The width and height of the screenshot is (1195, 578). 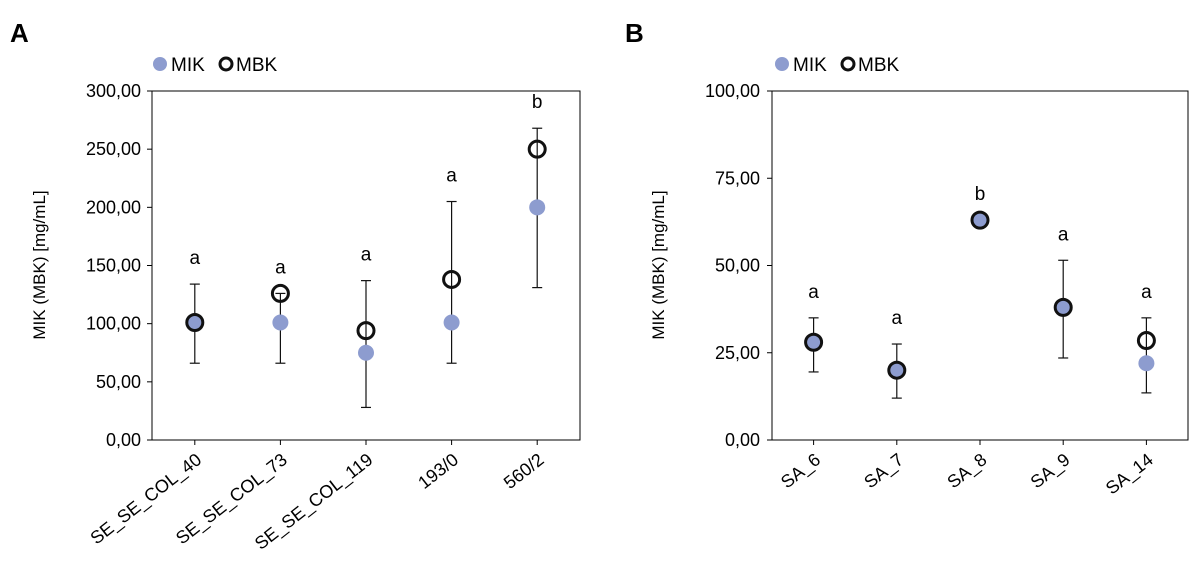 What do you see at coordinates (19, 33) in the screenshot?
I see `panel-letter: A` at bounding box center [19, 33].